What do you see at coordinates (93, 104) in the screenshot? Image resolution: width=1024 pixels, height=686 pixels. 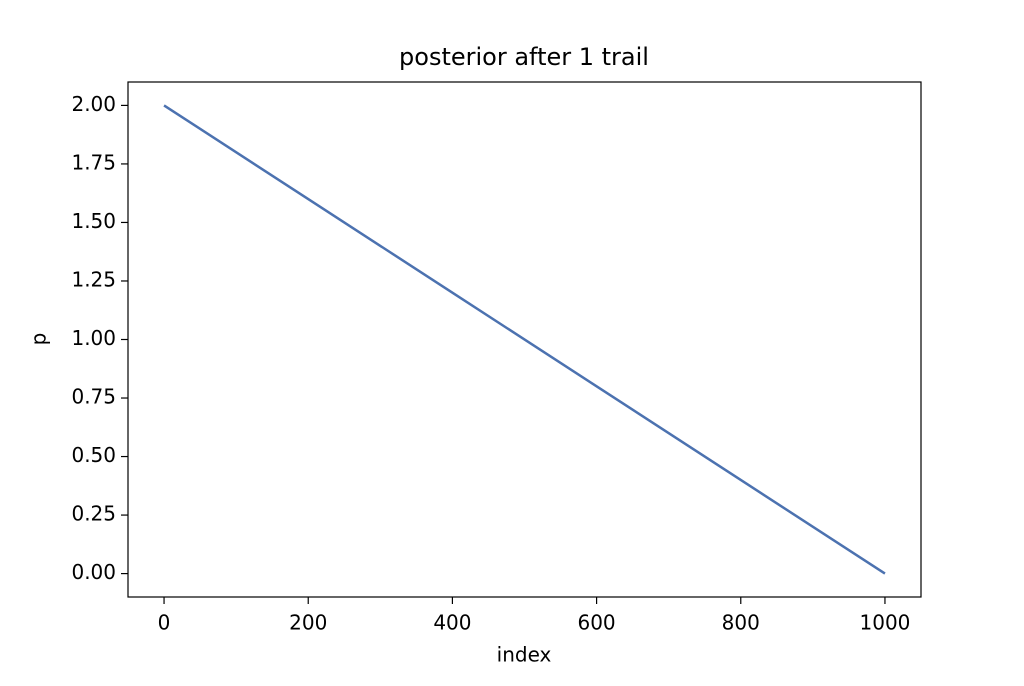 I see `y-tick-label: 2.00` at bounding box center [93, 104].